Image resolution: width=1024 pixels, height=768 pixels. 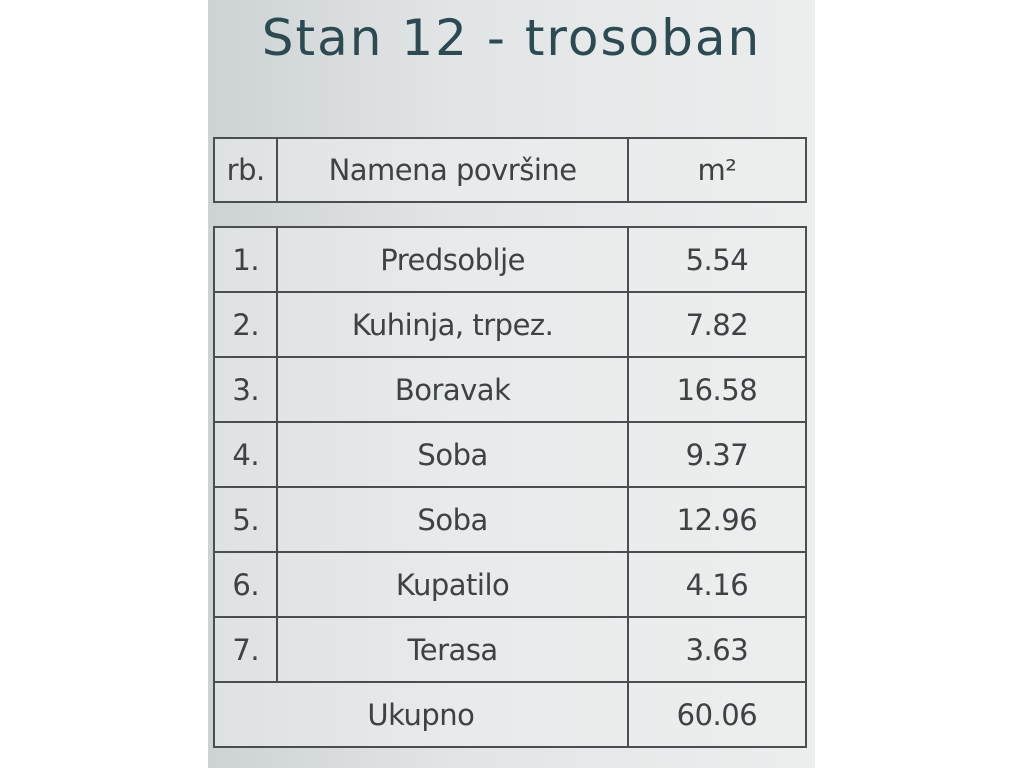 I want to click on row-number: 7., so click(x=245, y=649).